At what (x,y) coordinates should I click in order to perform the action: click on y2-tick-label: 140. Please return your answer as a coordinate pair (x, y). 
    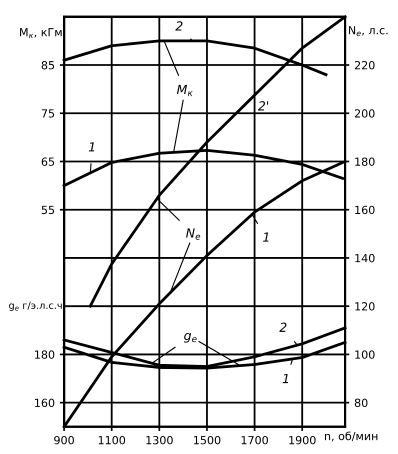
    Looking at the image, I should click on (365, 258).